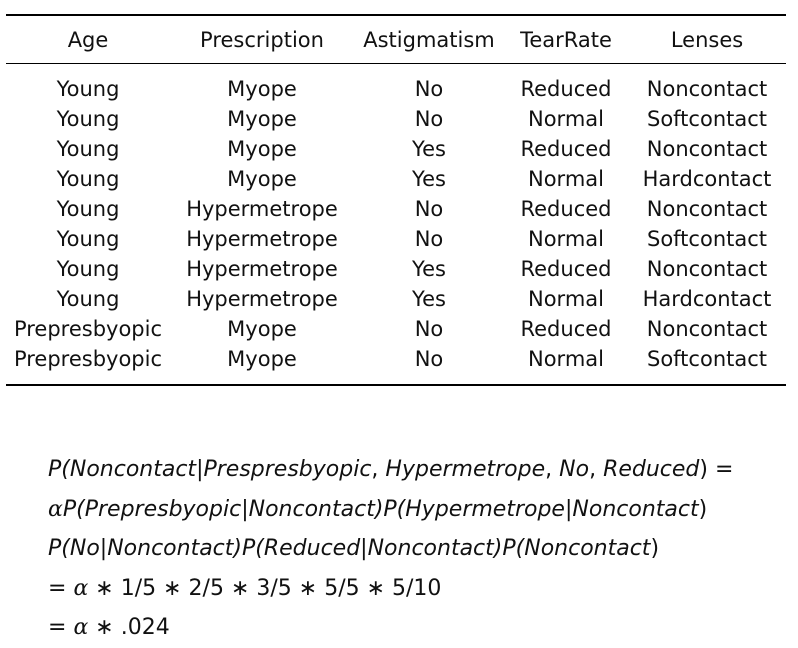 This screenshot has width=798, height=648. I want to click on table-row: Young Hypermetrope No Normal Softcontact, so click(396, 239).